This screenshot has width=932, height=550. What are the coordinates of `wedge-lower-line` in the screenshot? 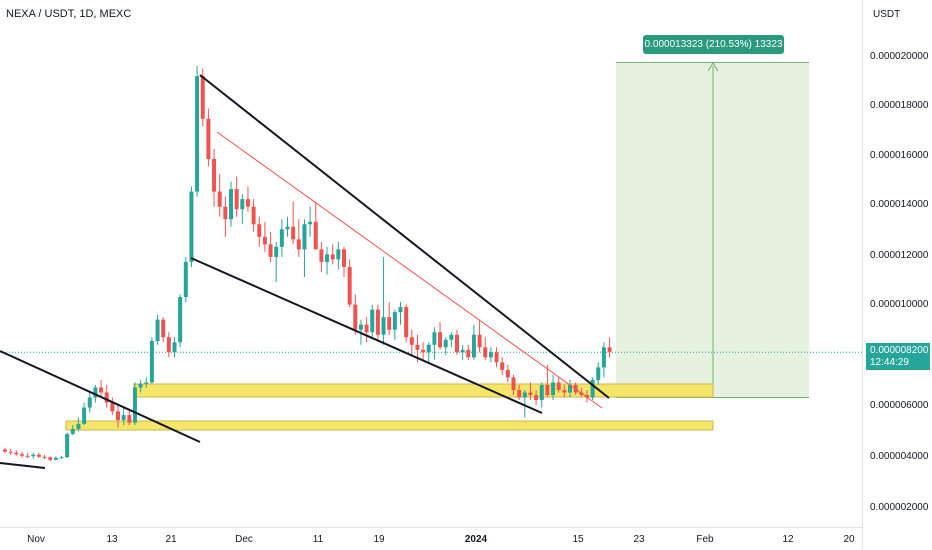 It's located at (366, 335).